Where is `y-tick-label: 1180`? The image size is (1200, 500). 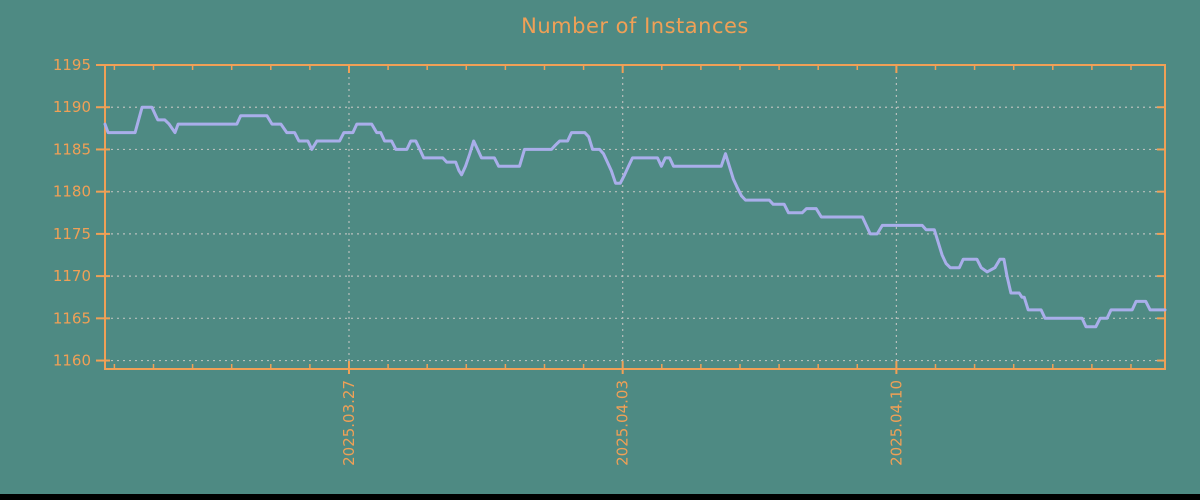
y-tick-label: 1180 is located at coordinates (72, 192).